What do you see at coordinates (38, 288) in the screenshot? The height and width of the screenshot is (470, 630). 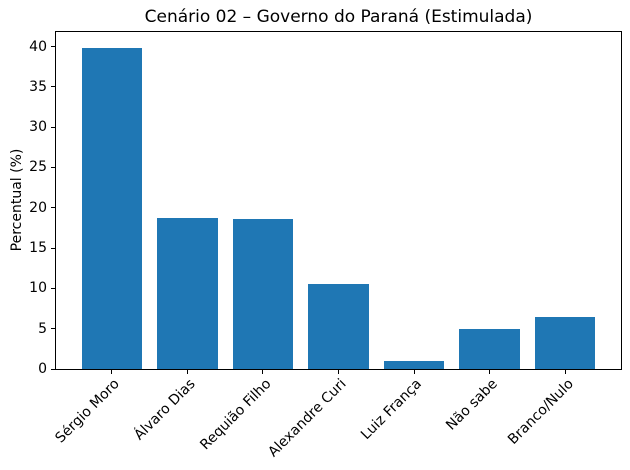 I see `y-tick-label: 10` at bounding box center [38, 288].